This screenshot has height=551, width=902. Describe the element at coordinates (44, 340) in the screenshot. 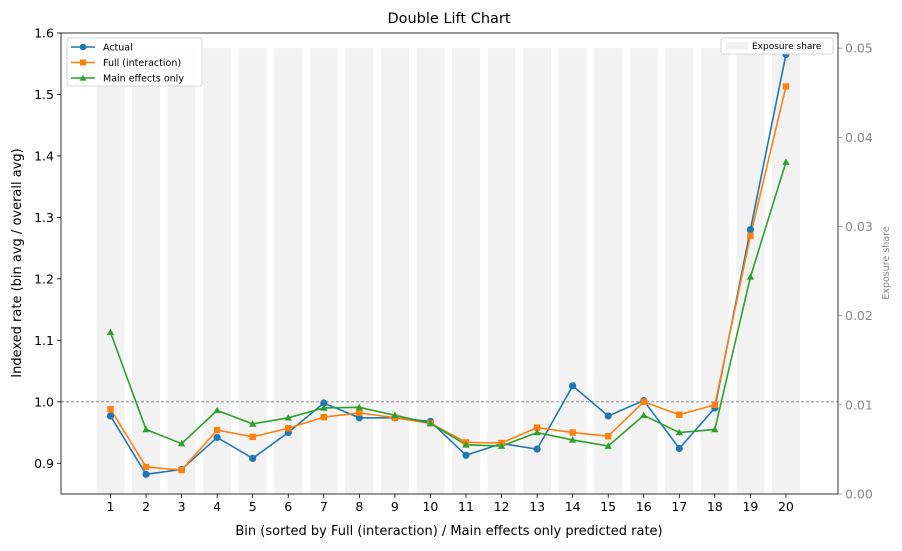

I see `y-tick-label: 1.1` at that location.